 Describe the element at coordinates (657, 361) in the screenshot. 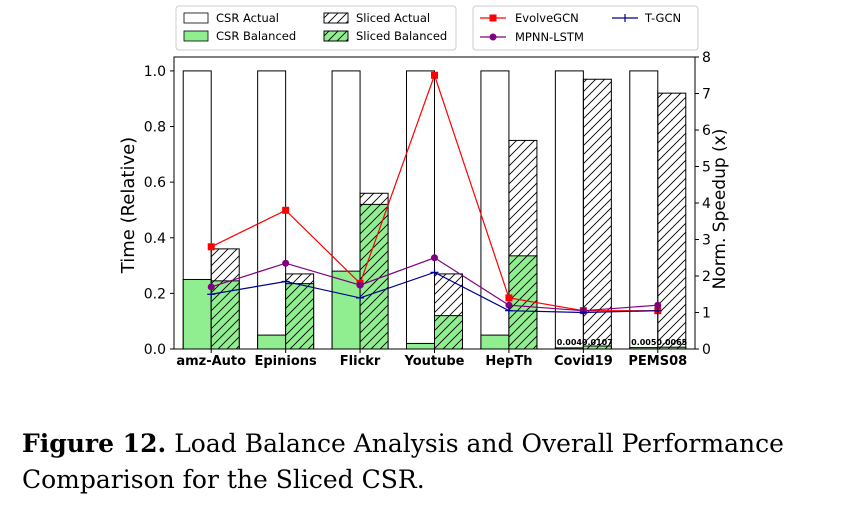

I see `x-tick-label-pems08: PEMS08` at that location.